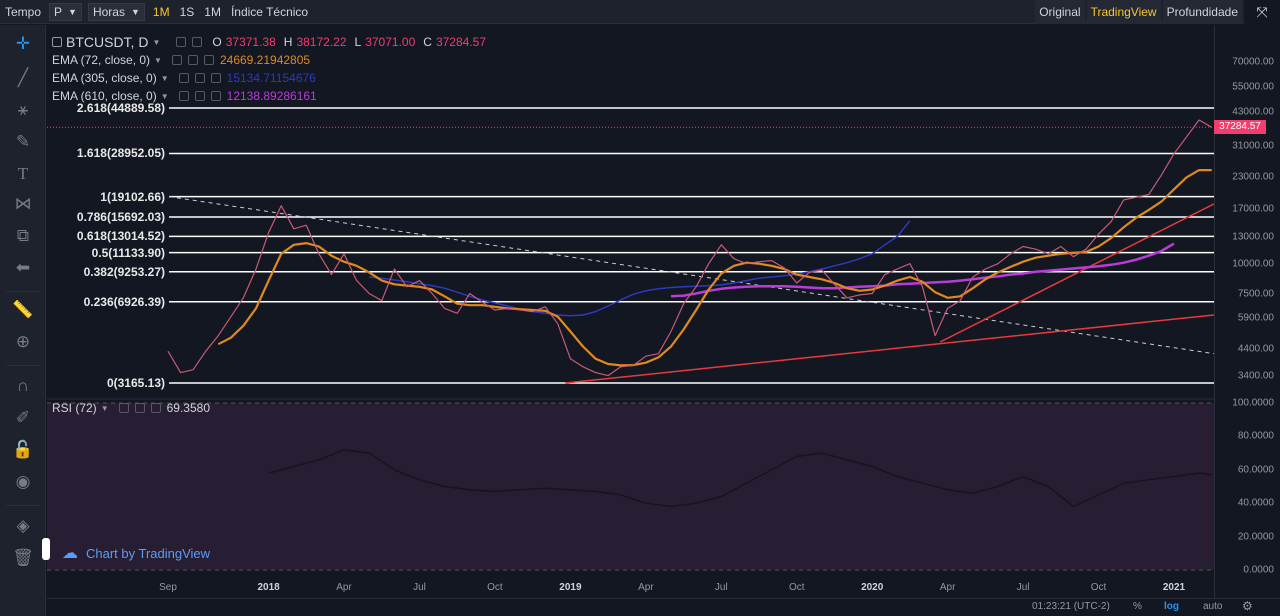 The width and height of the screenshot is (1280, 616). Describe the element at coordinates (188, 408) in the screenshot. I see `rsi-value: 69.3580` at that location.